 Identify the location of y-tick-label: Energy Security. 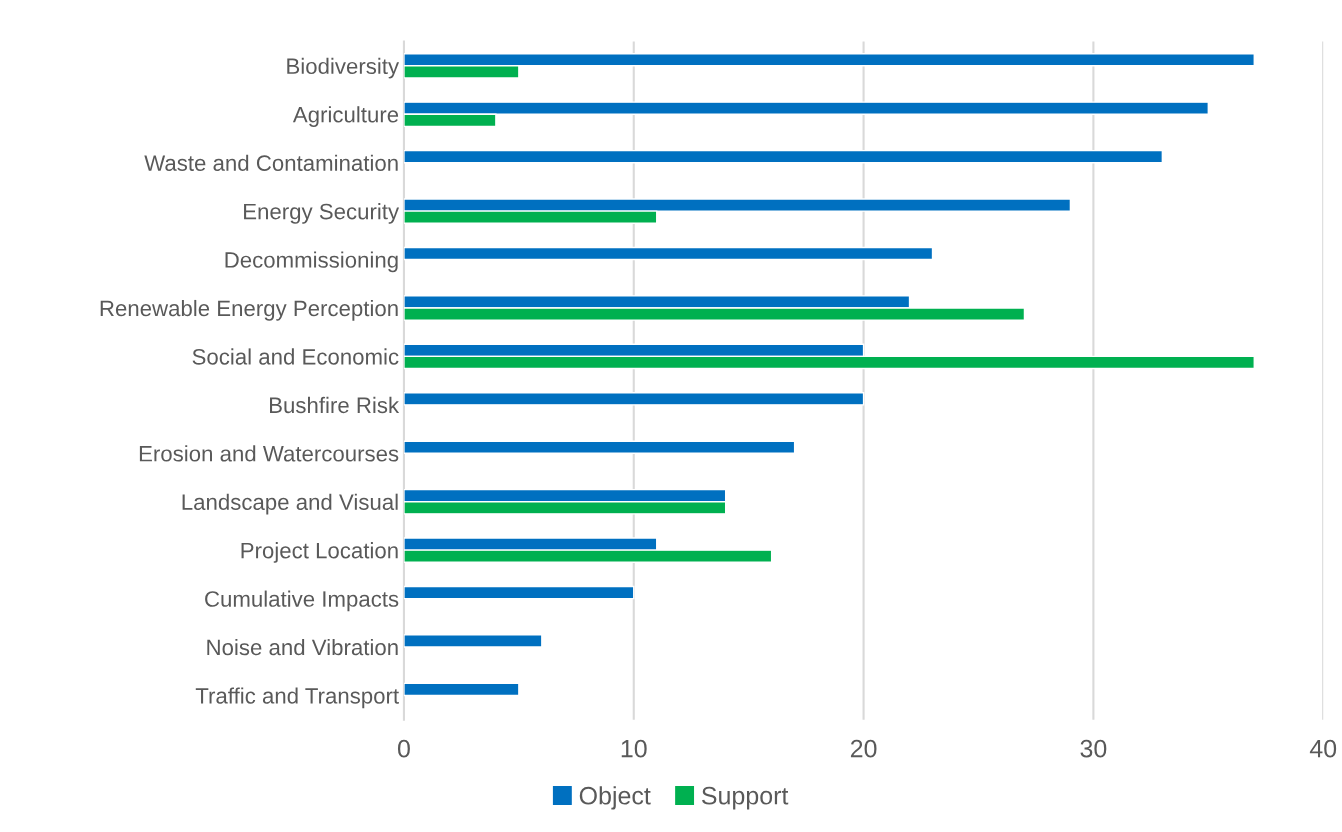
(322, 213).